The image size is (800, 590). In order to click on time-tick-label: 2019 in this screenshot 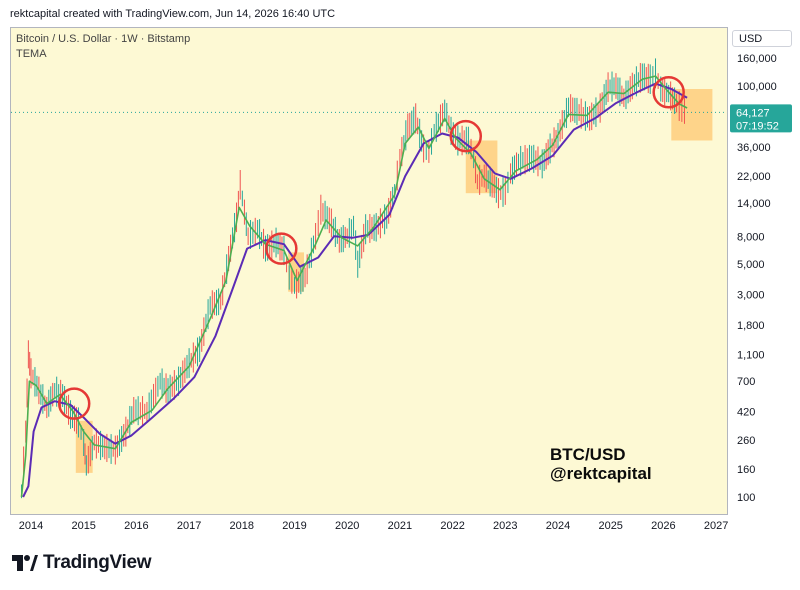, I will do `click(294, 526)`.